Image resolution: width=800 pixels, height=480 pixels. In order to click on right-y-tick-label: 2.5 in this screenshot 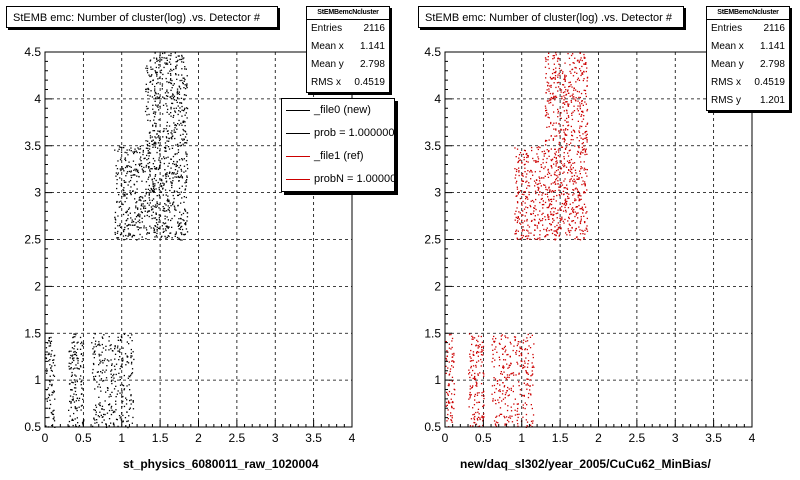, I will do `click(432, 240)`.